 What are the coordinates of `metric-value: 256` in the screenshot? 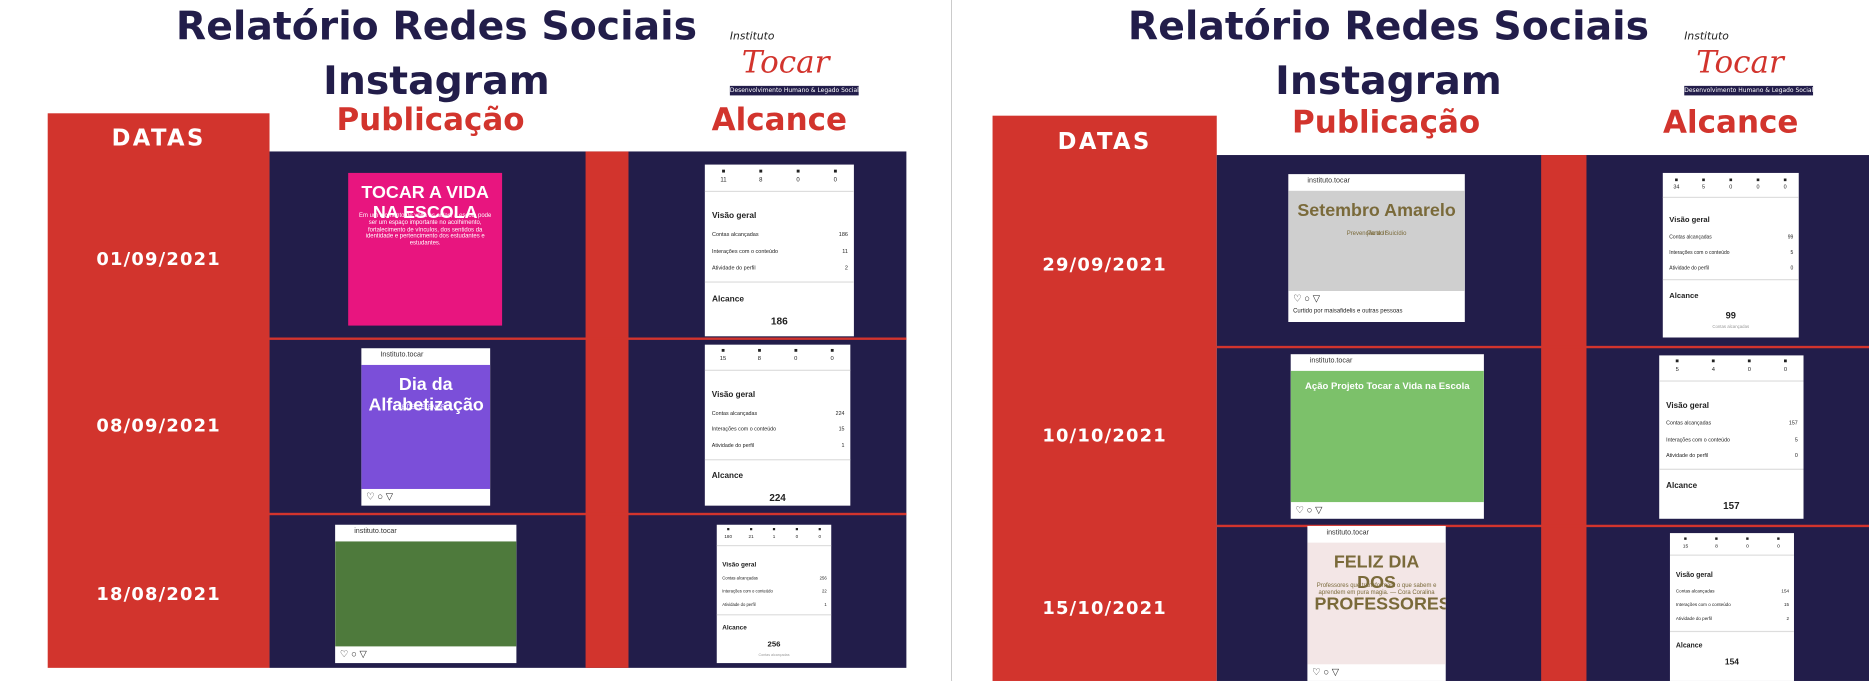 It's located at (823, 578).